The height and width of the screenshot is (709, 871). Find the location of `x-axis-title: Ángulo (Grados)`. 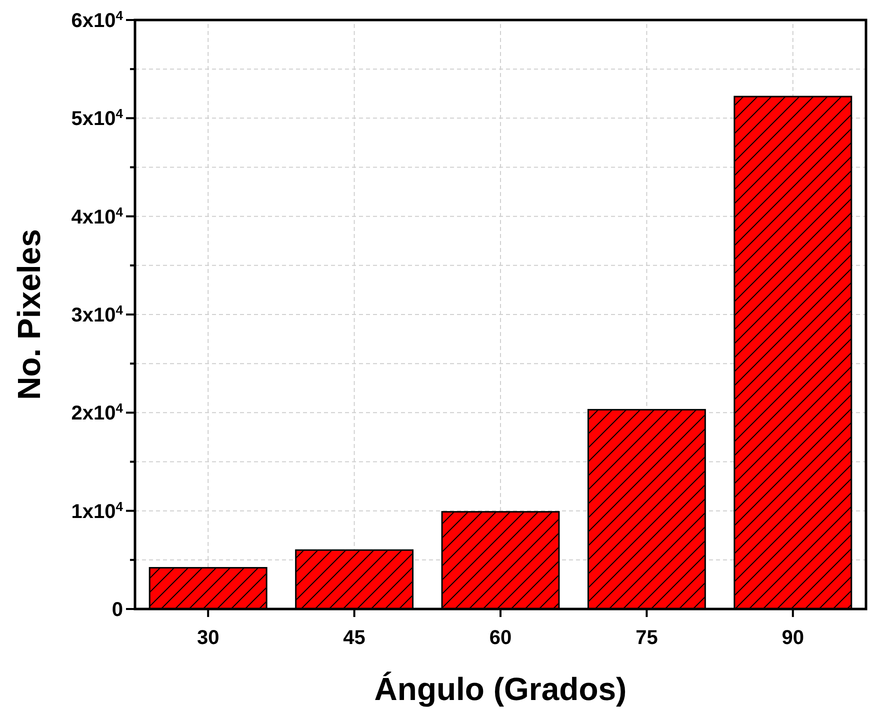

x-axis-title: Ángulo (Grados) is located at coordinates (500, 689).